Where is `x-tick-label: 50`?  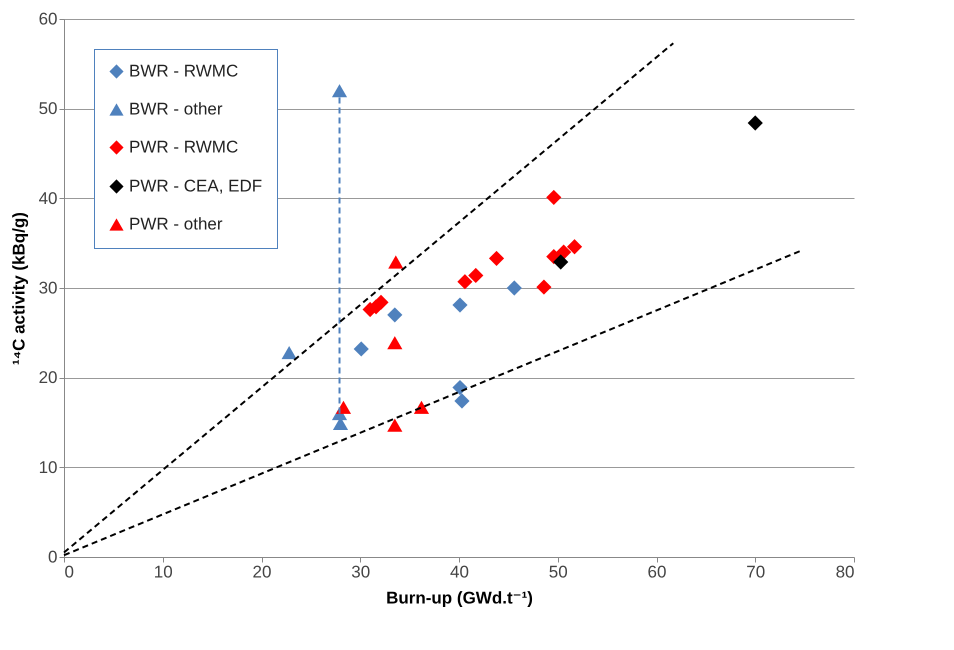 x-tick-label: 50 is located at coordinates (558, 572).